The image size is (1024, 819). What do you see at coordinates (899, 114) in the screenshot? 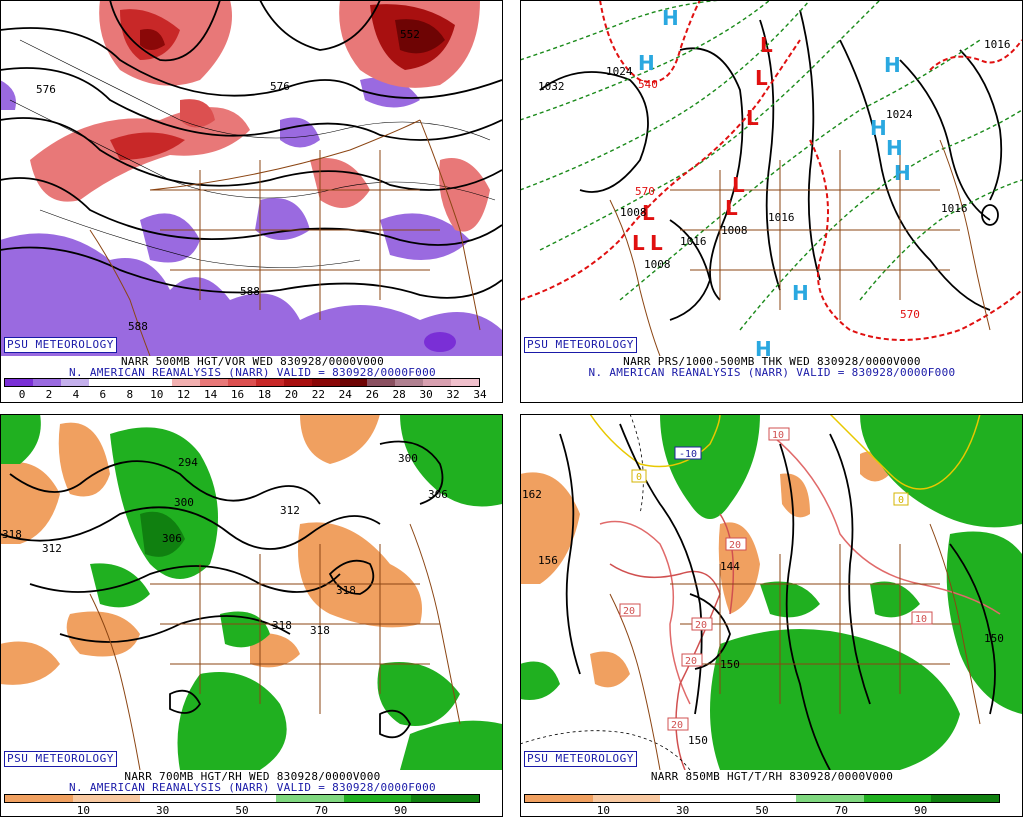
I see `isobar-label: 1024` at bounding box center [899, 114].